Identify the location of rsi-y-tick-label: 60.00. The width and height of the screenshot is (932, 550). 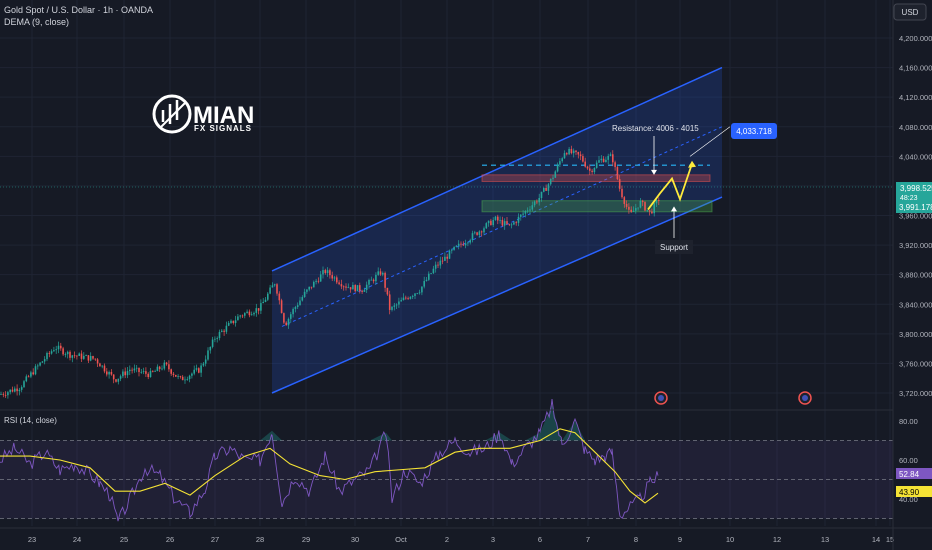
(908, 460).